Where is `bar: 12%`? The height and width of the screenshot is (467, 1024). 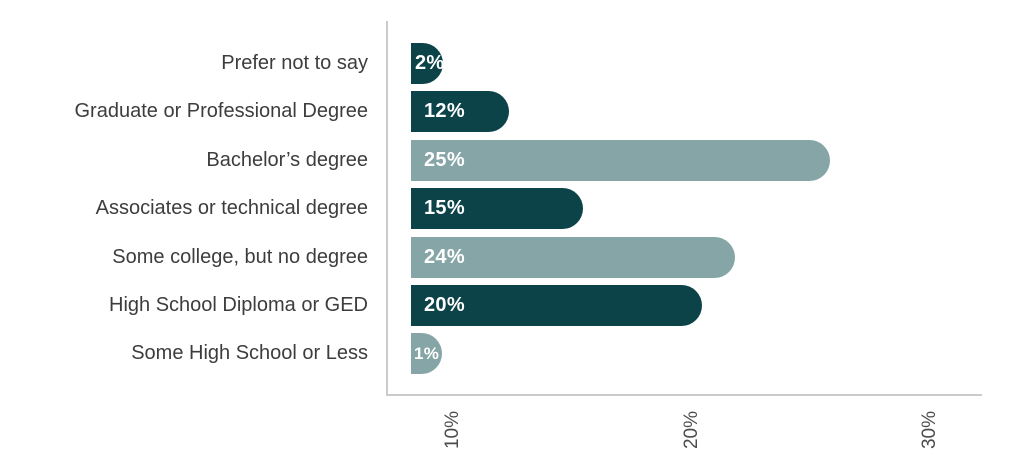
bar: 12% is located at coordinates (460, 112).